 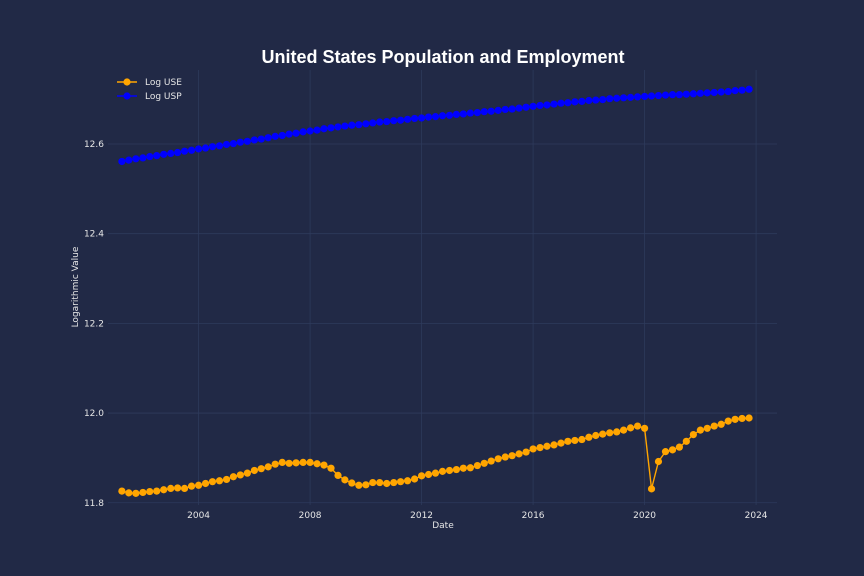 What do you see at coordinates (94, 504) in the screenshot?
I see `y-tick-label: 11.8` at bounding box center [94, 504].